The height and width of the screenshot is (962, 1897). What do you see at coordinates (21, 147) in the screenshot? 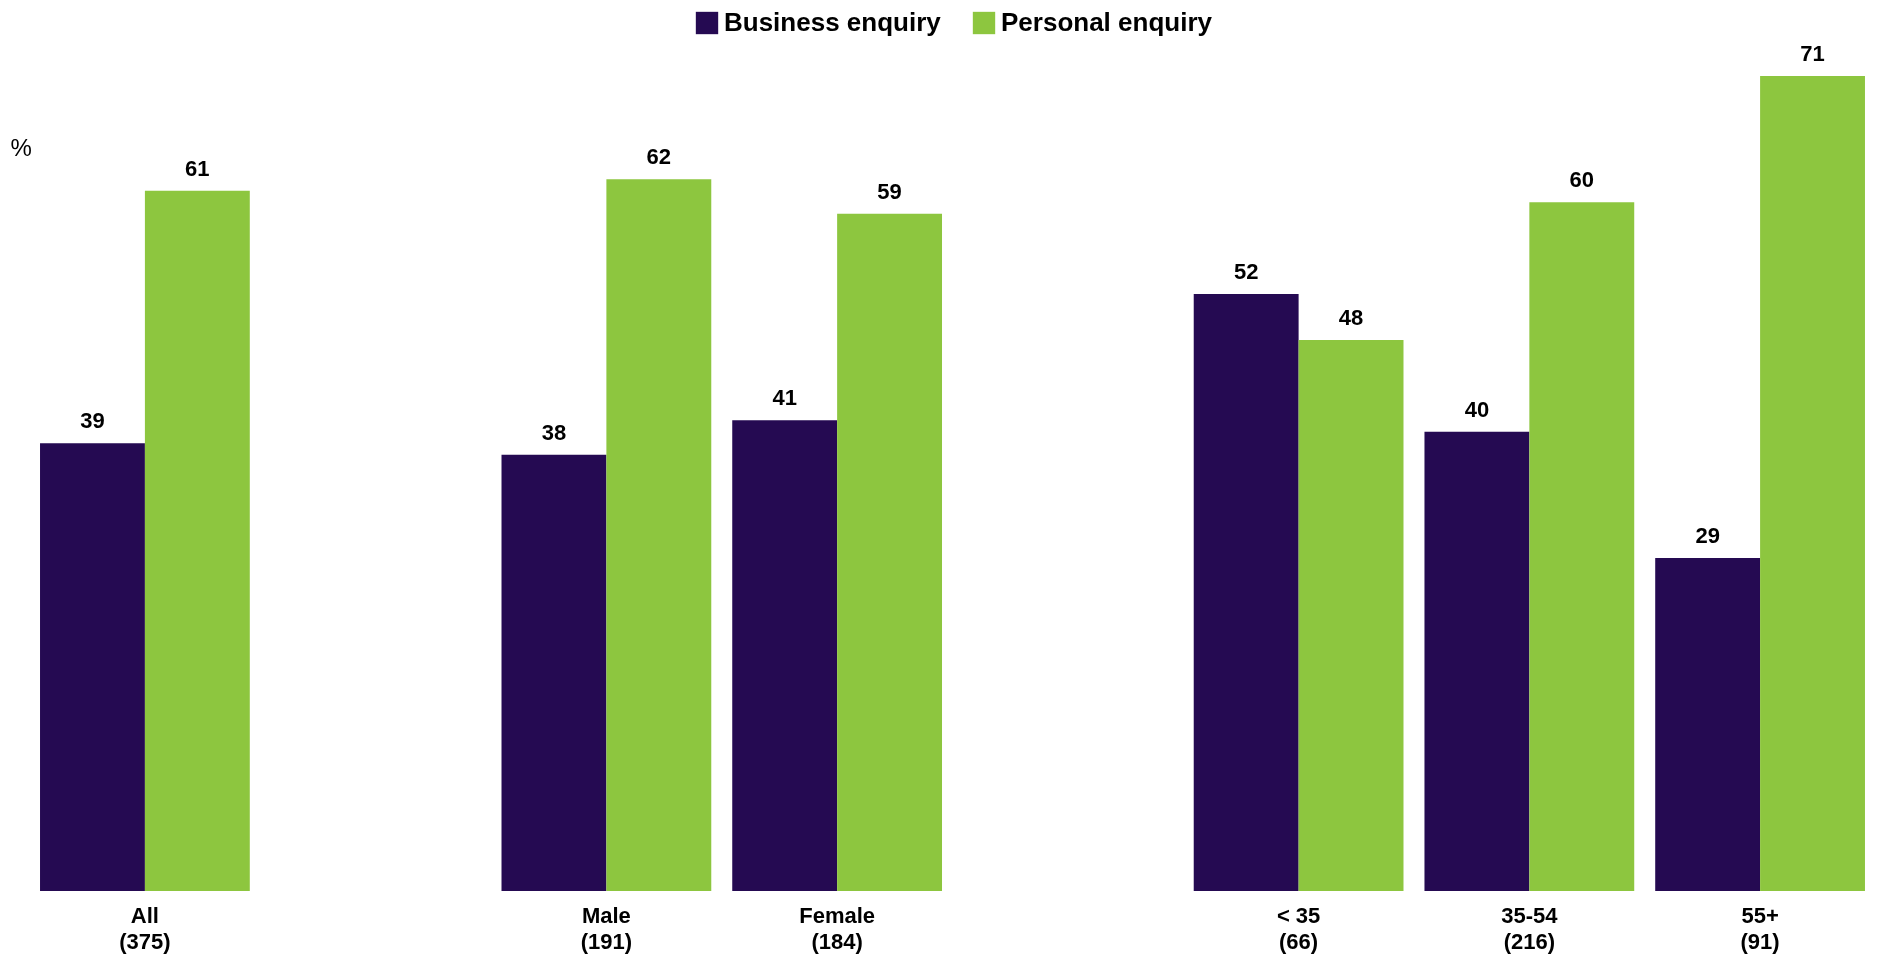
I see `y-axis-title: %` at bounding box center [21, 147].